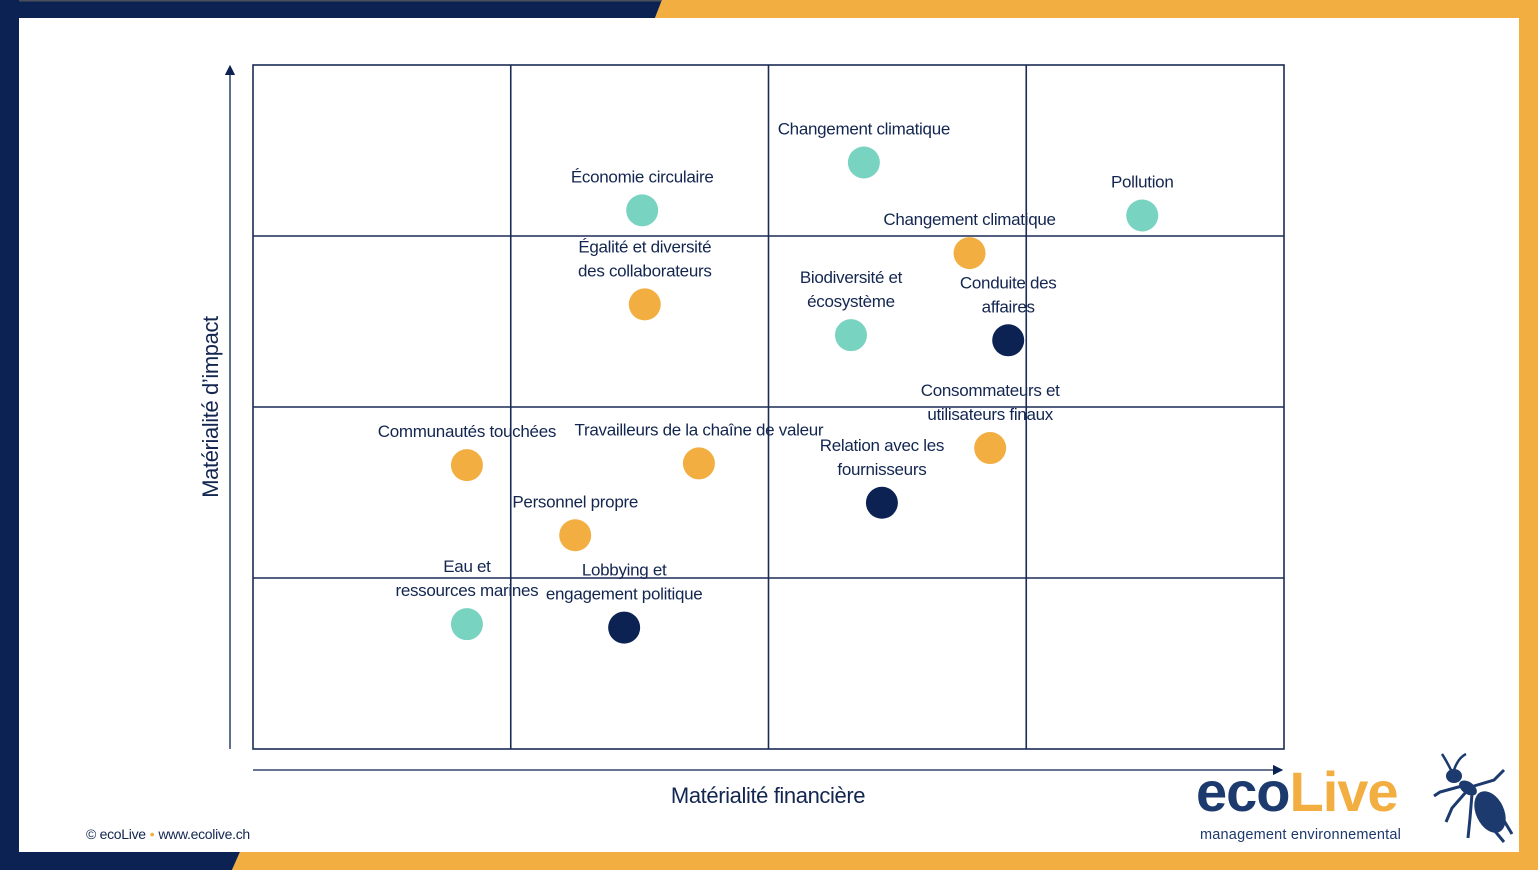  I want to click on data-point: Travailleurs de la chaîne de valeur, so click(699, 450).